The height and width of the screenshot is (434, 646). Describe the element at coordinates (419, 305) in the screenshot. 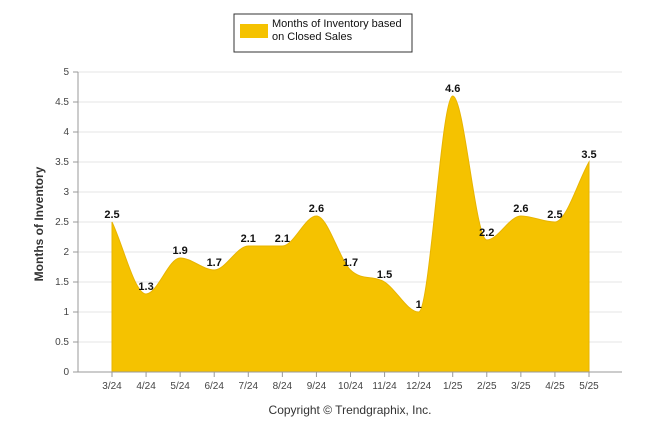

I see `data-label: 1` at that location.